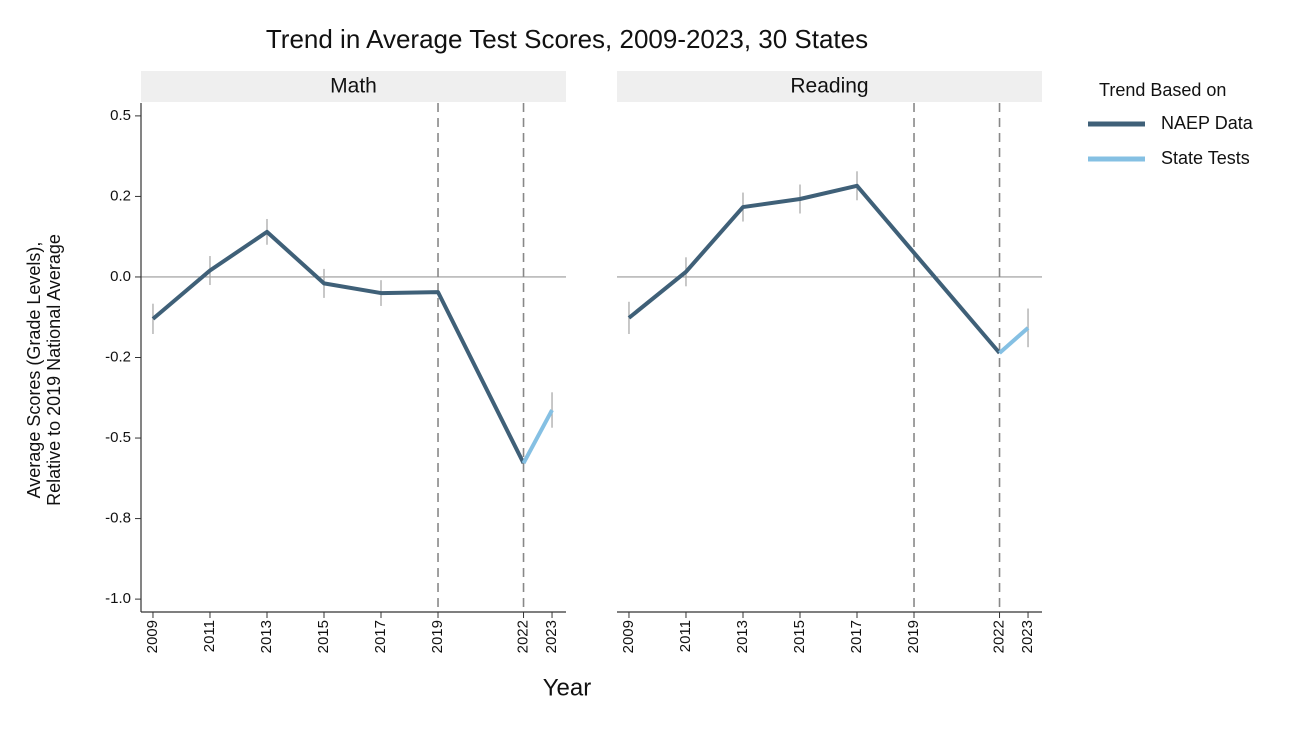 Image resolution: width=1300 pixels, height=731 pixels. I want to click on legend-label: NAEP Data, so click(1207, 123).